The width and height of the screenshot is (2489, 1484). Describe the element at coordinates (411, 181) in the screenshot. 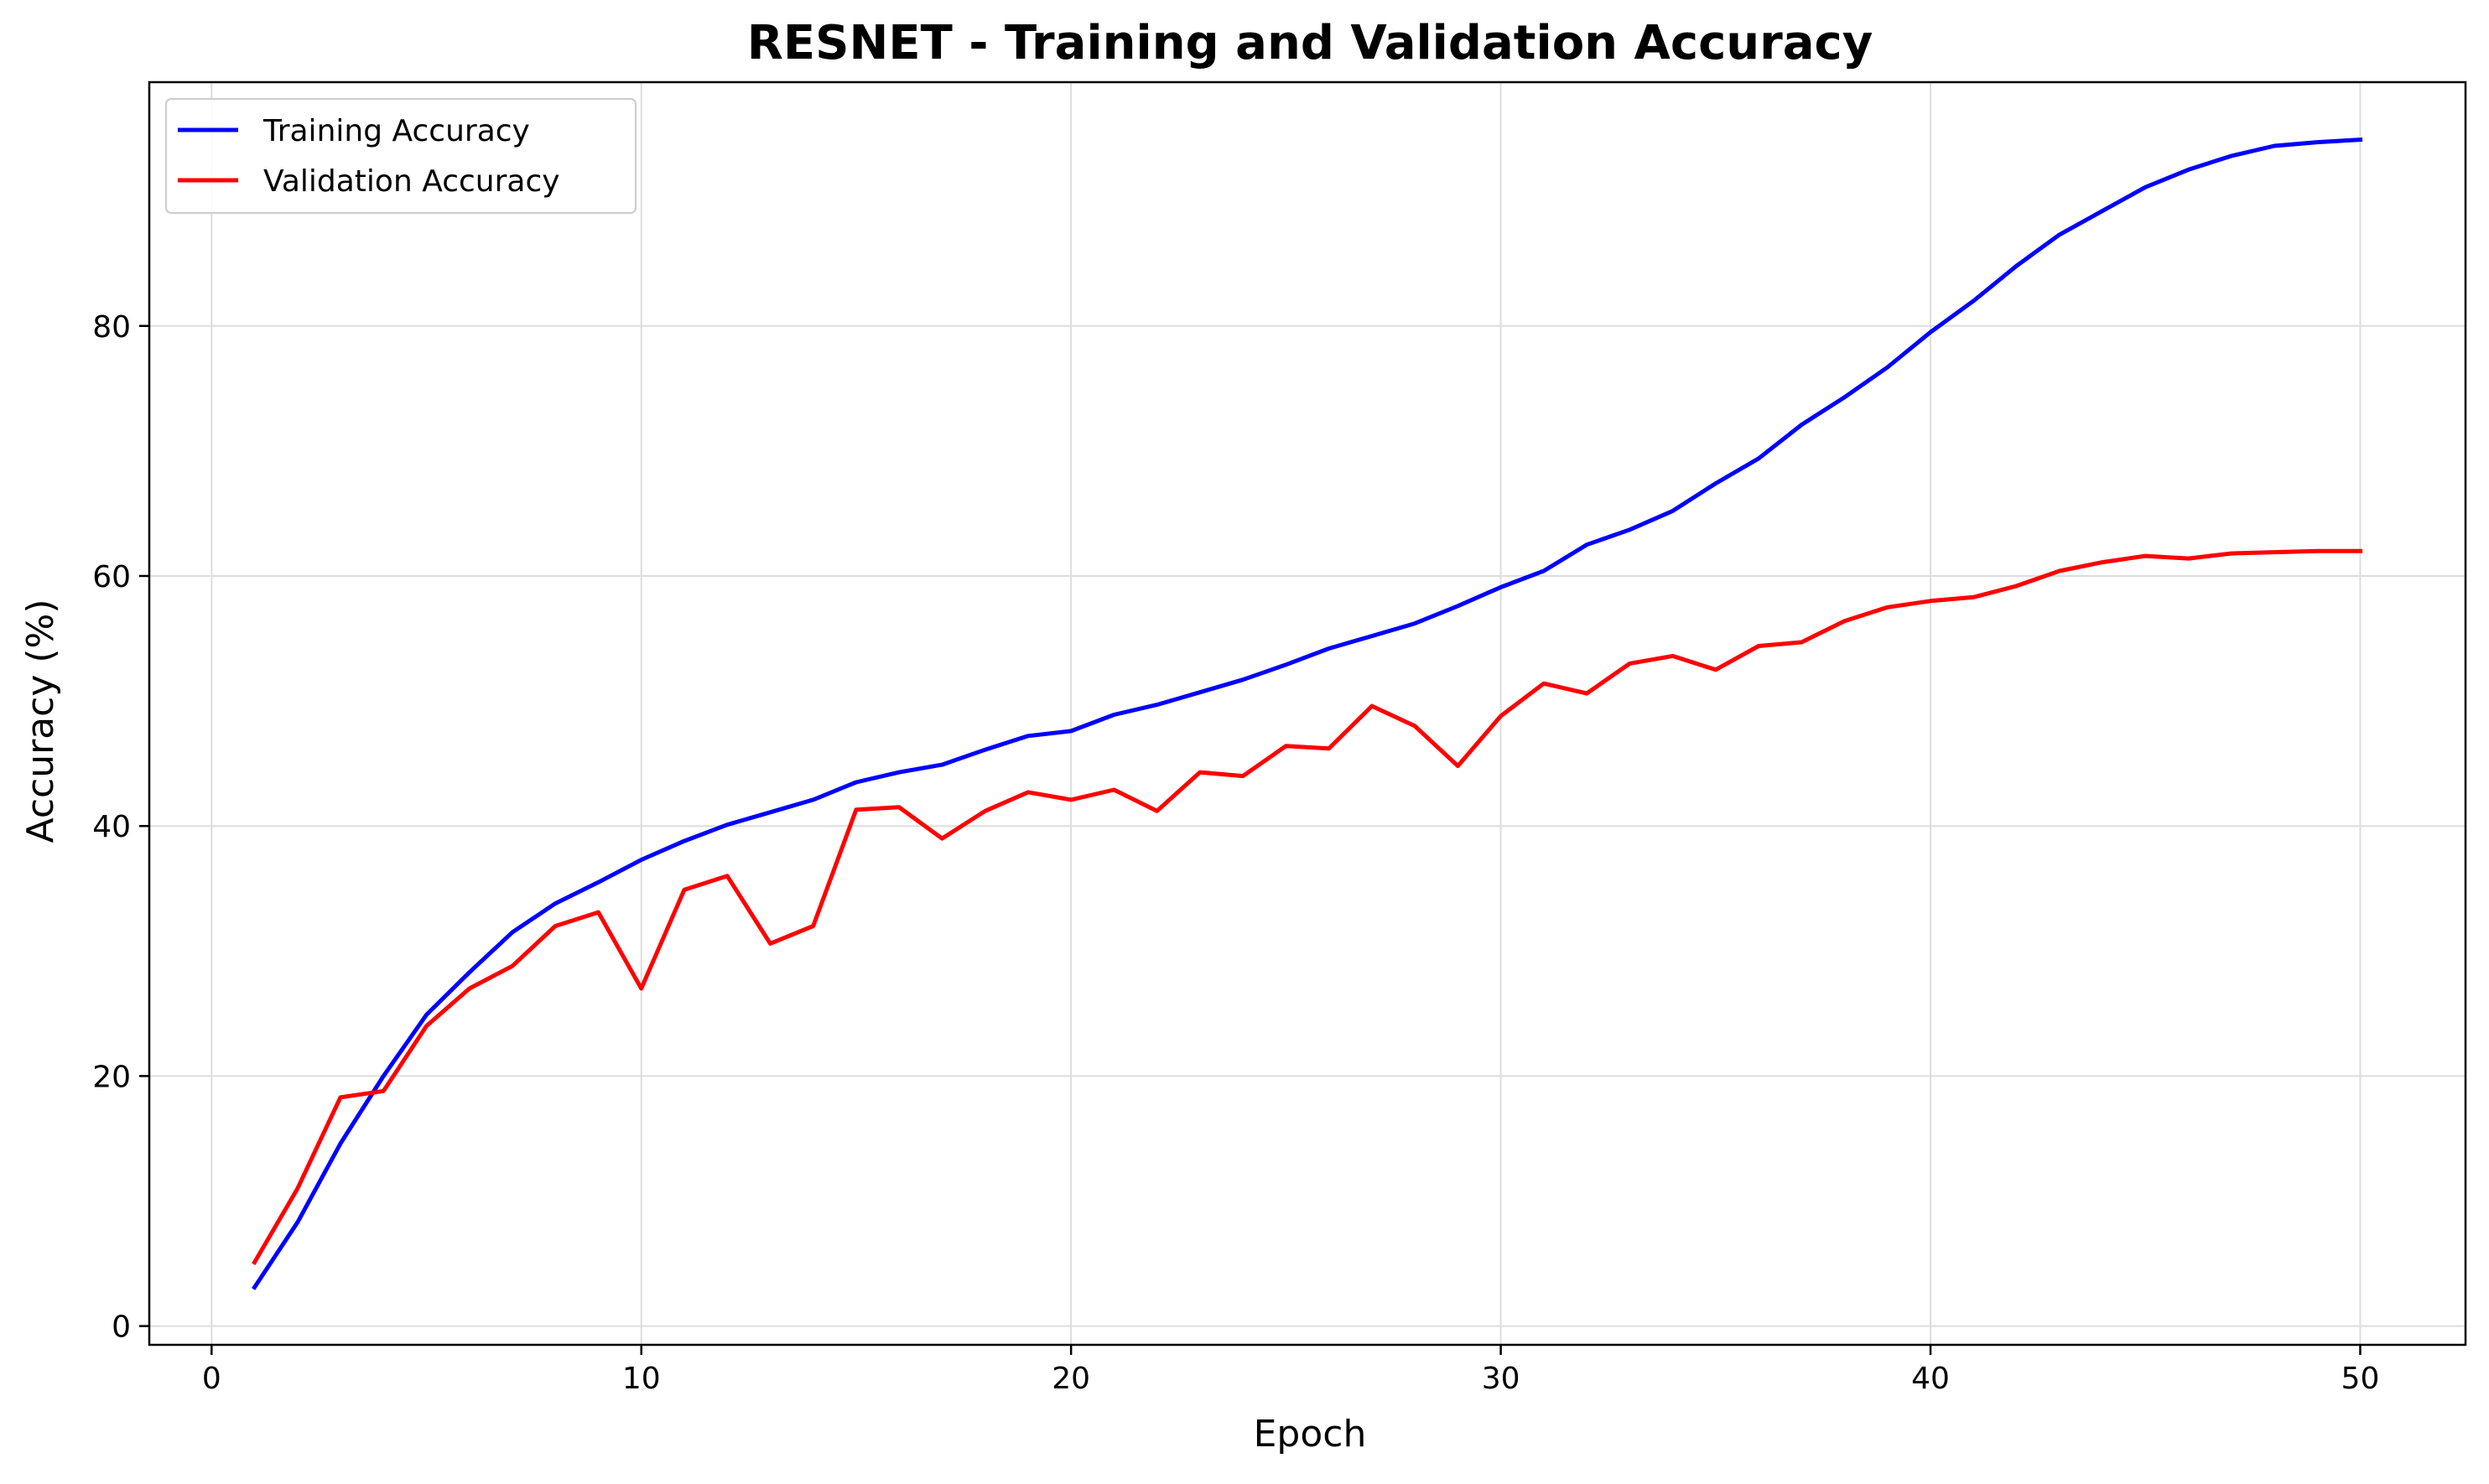

I see `legend-label-validation-accuracy: Validation Accuracy` at that location.